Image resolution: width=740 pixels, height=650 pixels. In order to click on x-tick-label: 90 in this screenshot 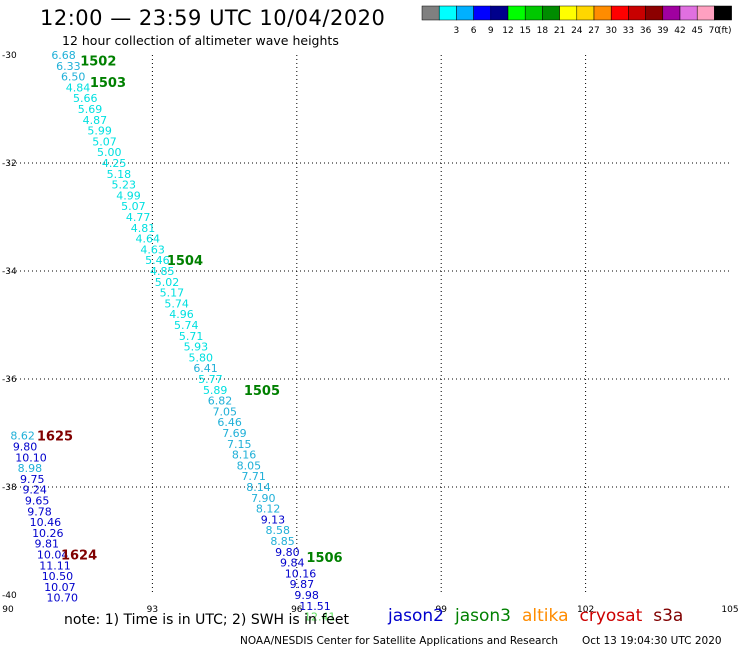, I will do `click(8, 610)`.